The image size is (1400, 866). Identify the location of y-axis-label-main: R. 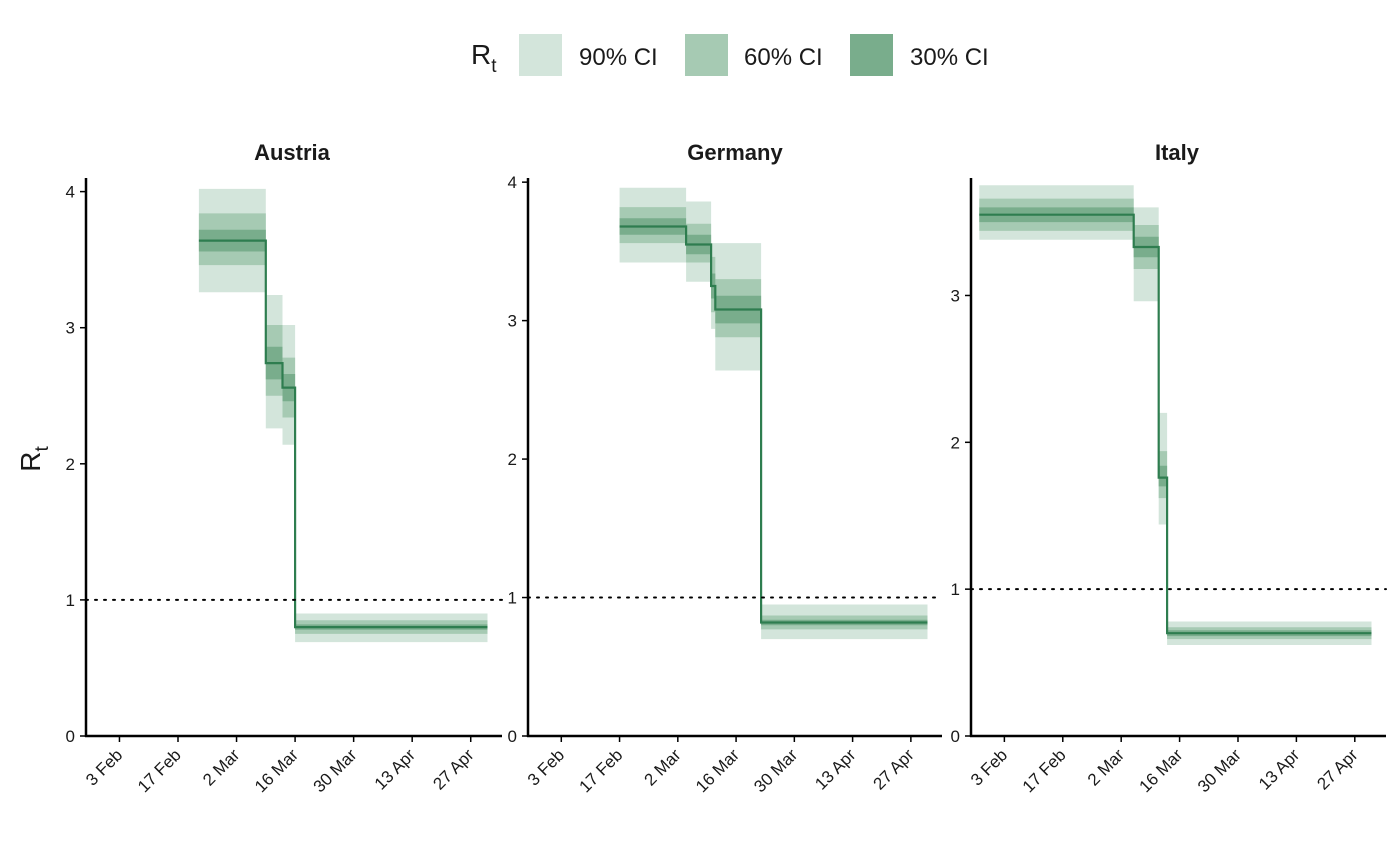
(30, 462).